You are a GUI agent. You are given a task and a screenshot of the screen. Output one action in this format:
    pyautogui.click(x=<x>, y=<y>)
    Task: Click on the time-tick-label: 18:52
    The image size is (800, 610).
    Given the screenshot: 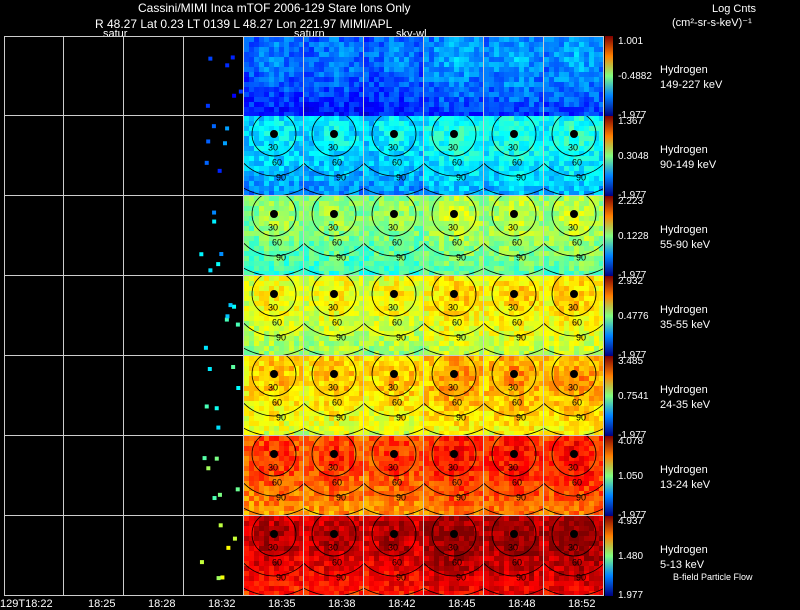 What is the action you would take?
    pyautogui.click(x=582, y=604)
    